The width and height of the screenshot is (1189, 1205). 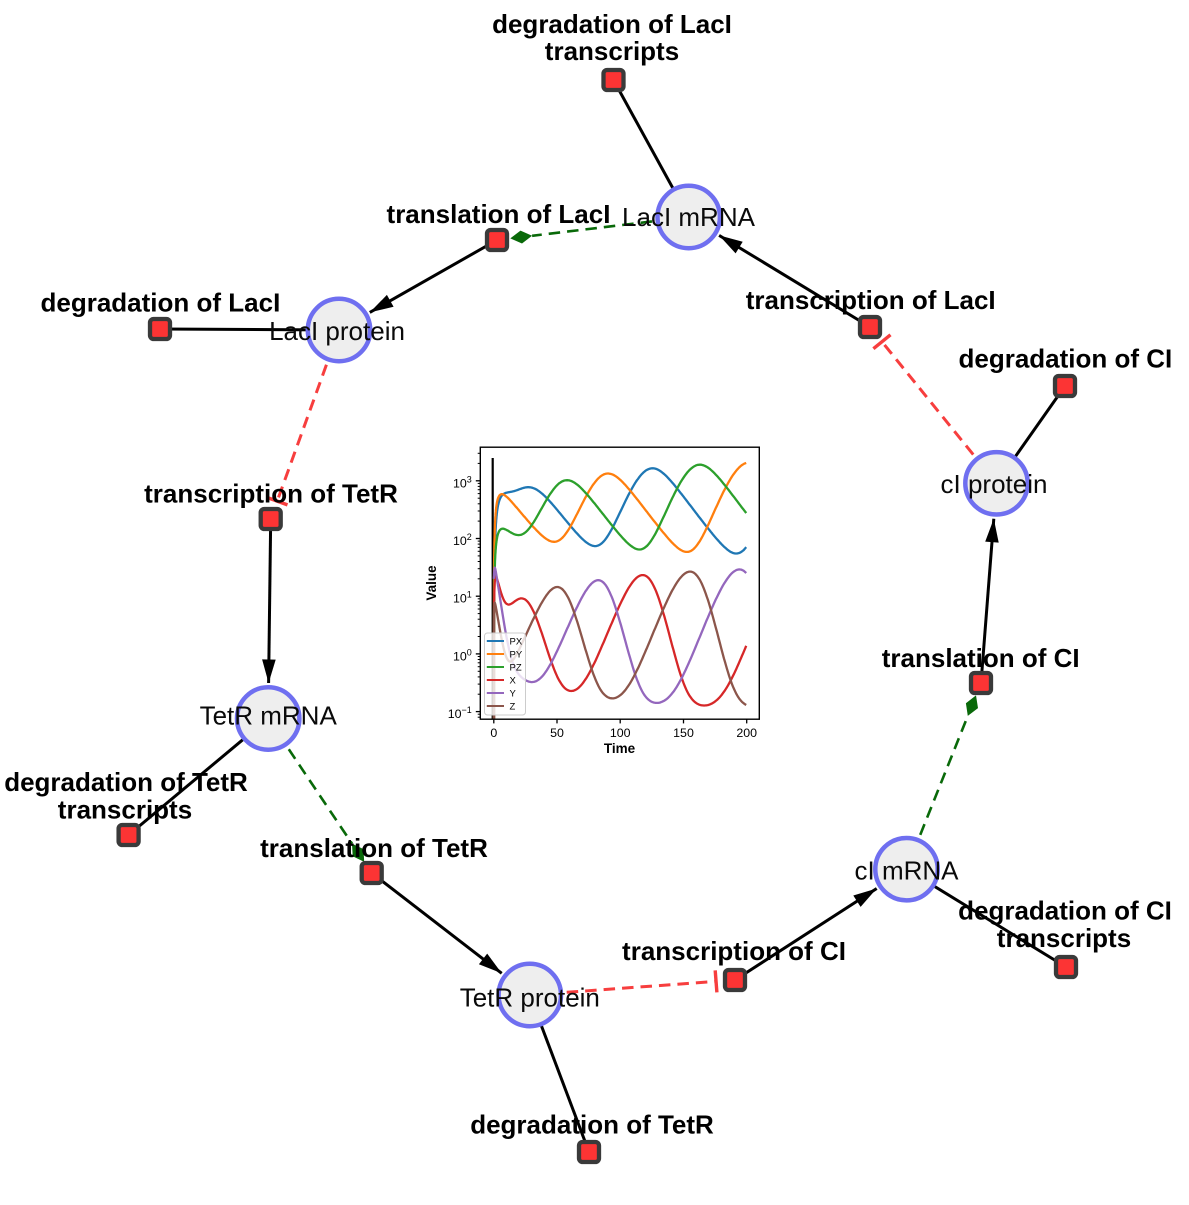 I want to click on svg-text: LacI protein, so click(x=337, y=331).